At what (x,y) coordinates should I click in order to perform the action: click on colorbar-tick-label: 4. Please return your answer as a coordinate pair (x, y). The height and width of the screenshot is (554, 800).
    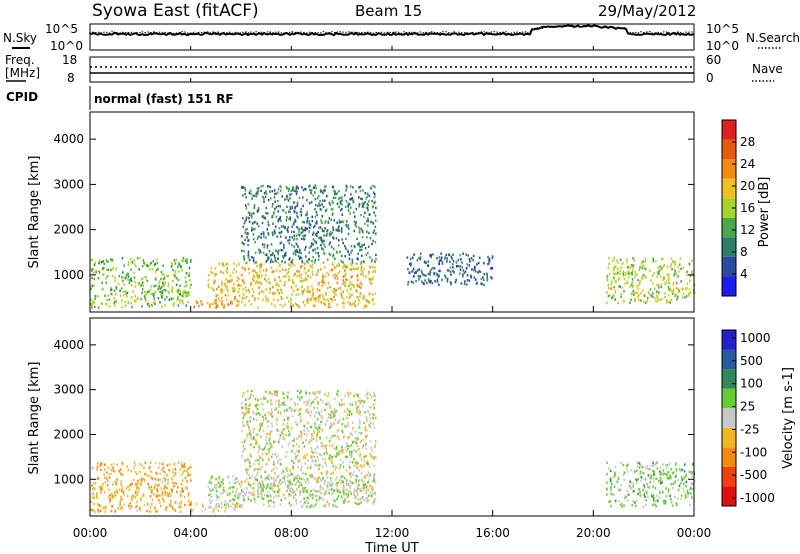
    Looking at the image, I should click on (744, 274).